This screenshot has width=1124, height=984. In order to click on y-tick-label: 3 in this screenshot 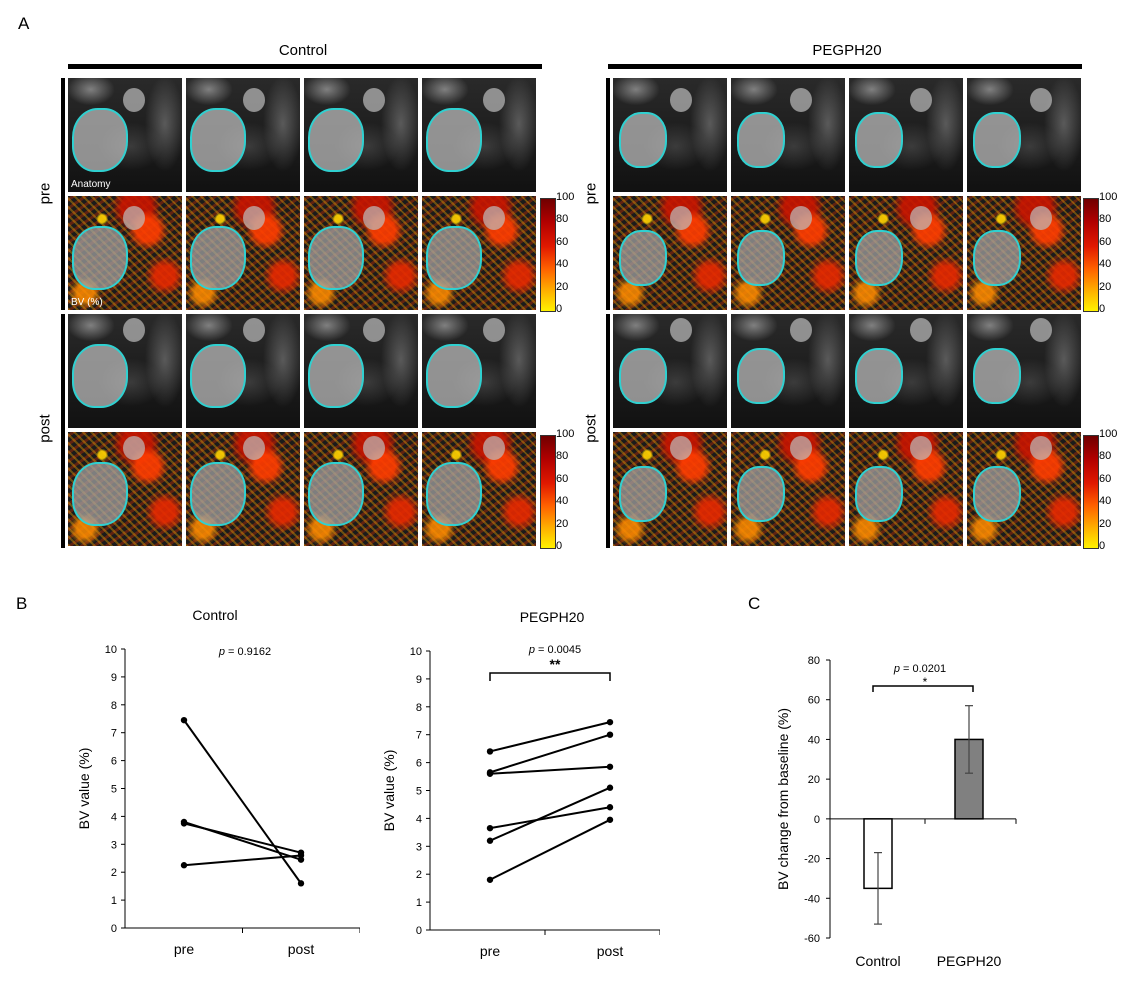, I will do `click(419, 847)`.